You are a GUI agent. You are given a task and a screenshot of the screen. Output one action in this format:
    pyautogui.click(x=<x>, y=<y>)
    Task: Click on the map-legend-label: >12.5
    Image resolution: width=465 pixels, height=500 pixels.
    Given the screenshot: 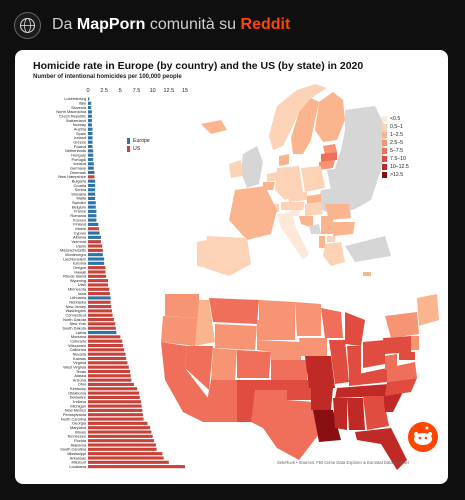 What is the action you would take?
    pyautogui.click(x=397, y=175)
    